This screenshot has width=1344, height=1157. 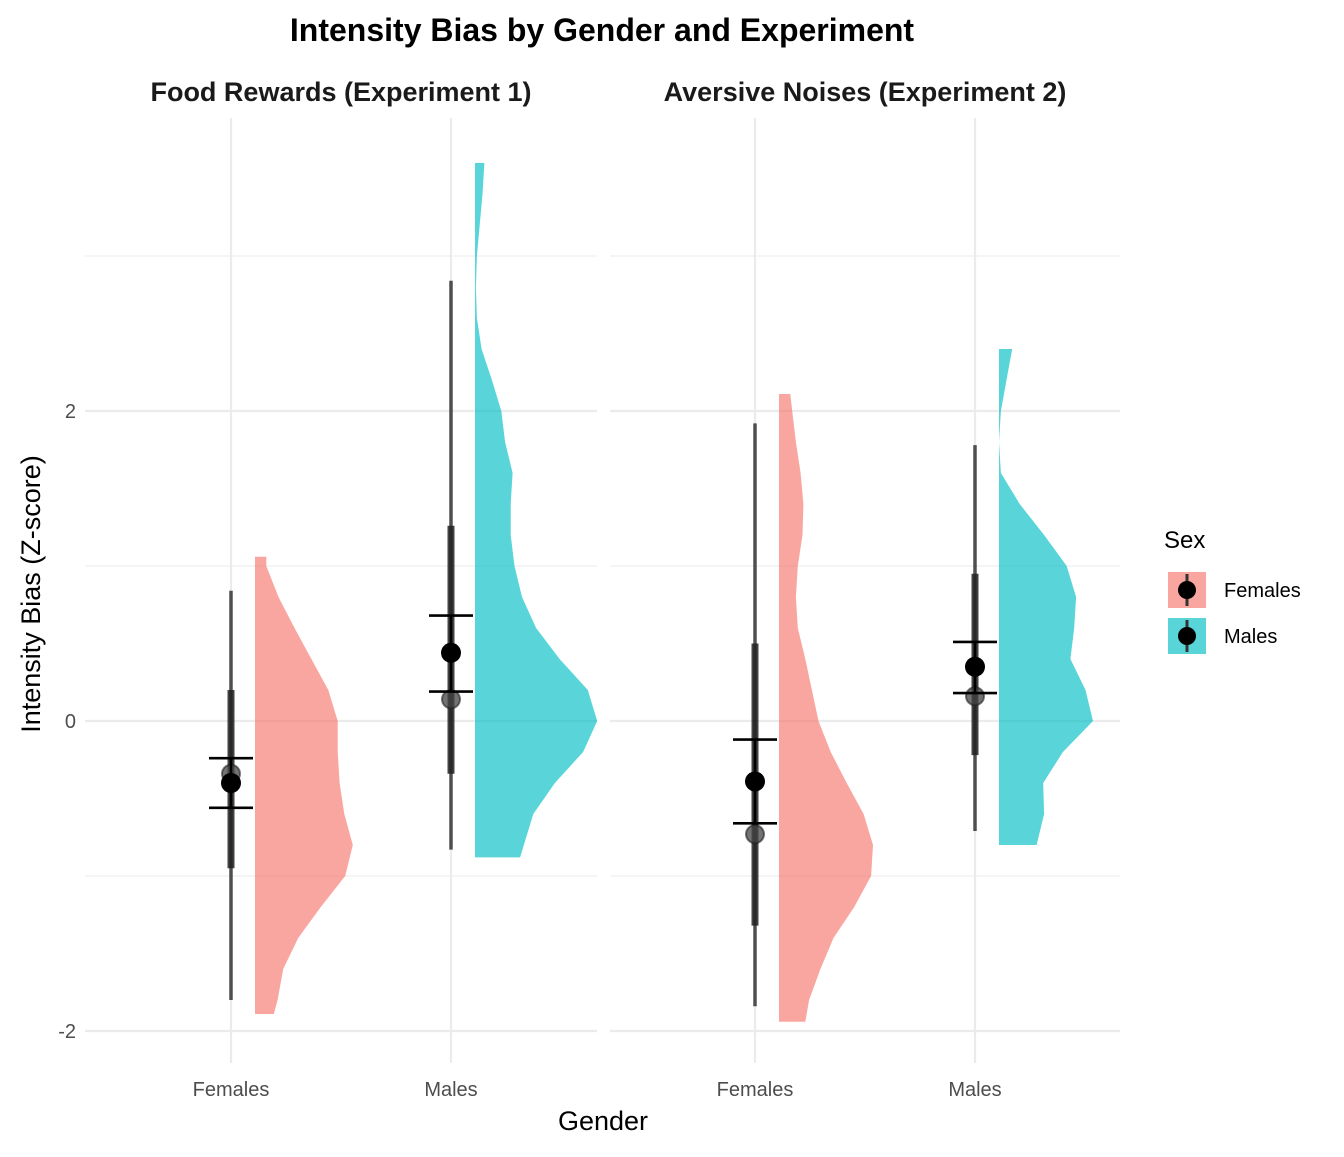 I want to click on mean-point-males-p2, so click(x=975, y=666).